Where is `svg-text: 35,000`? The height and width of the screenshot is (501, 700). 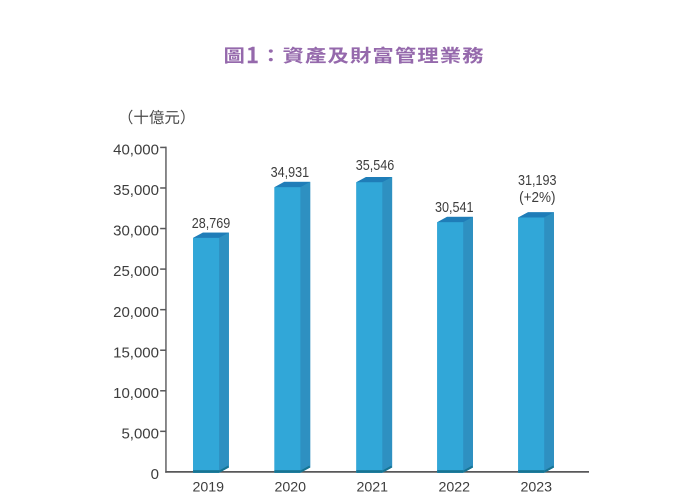 svg-text: 35,000 is located at coordinates (136, 190).